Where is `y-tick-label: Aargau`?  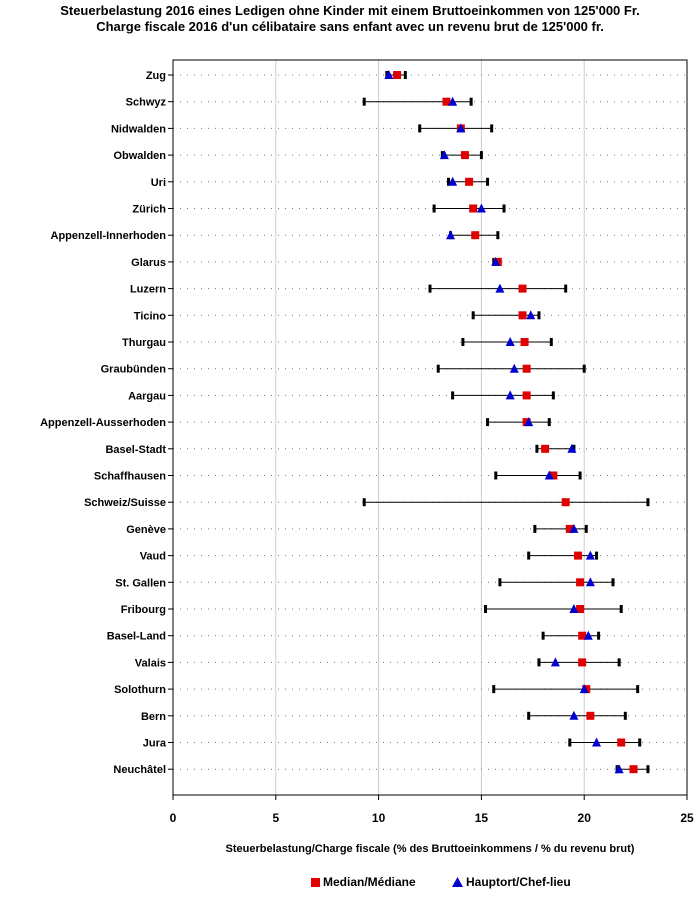 y-tick-label: Aargau is located at coordinates (147, 396).